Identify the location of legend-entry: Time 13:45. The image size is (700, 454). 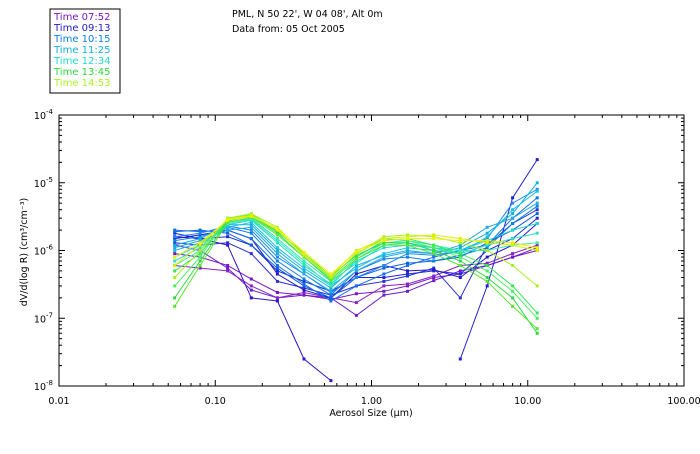
(81, 72).